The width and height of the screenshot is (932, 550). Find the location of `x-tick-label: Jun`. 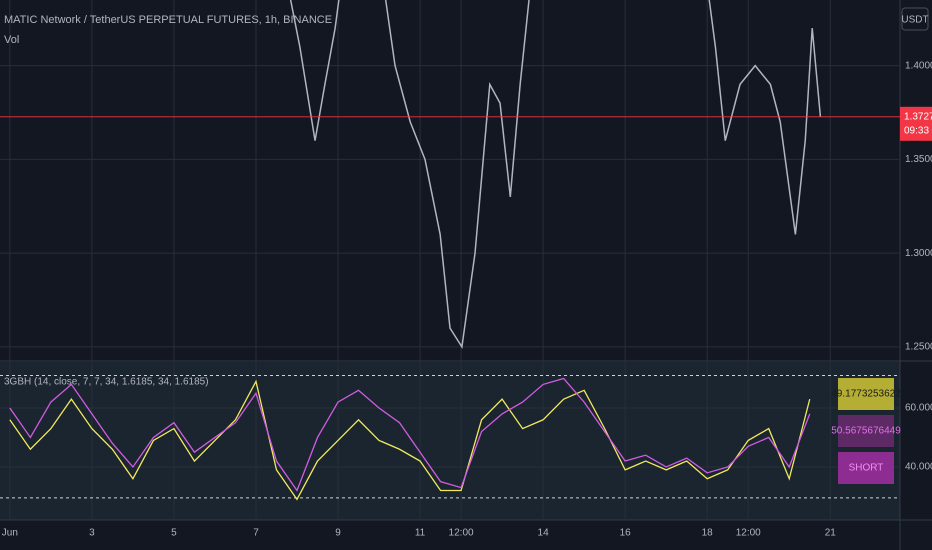

x-tick-label: Jun is located at coordinates (10, 533).